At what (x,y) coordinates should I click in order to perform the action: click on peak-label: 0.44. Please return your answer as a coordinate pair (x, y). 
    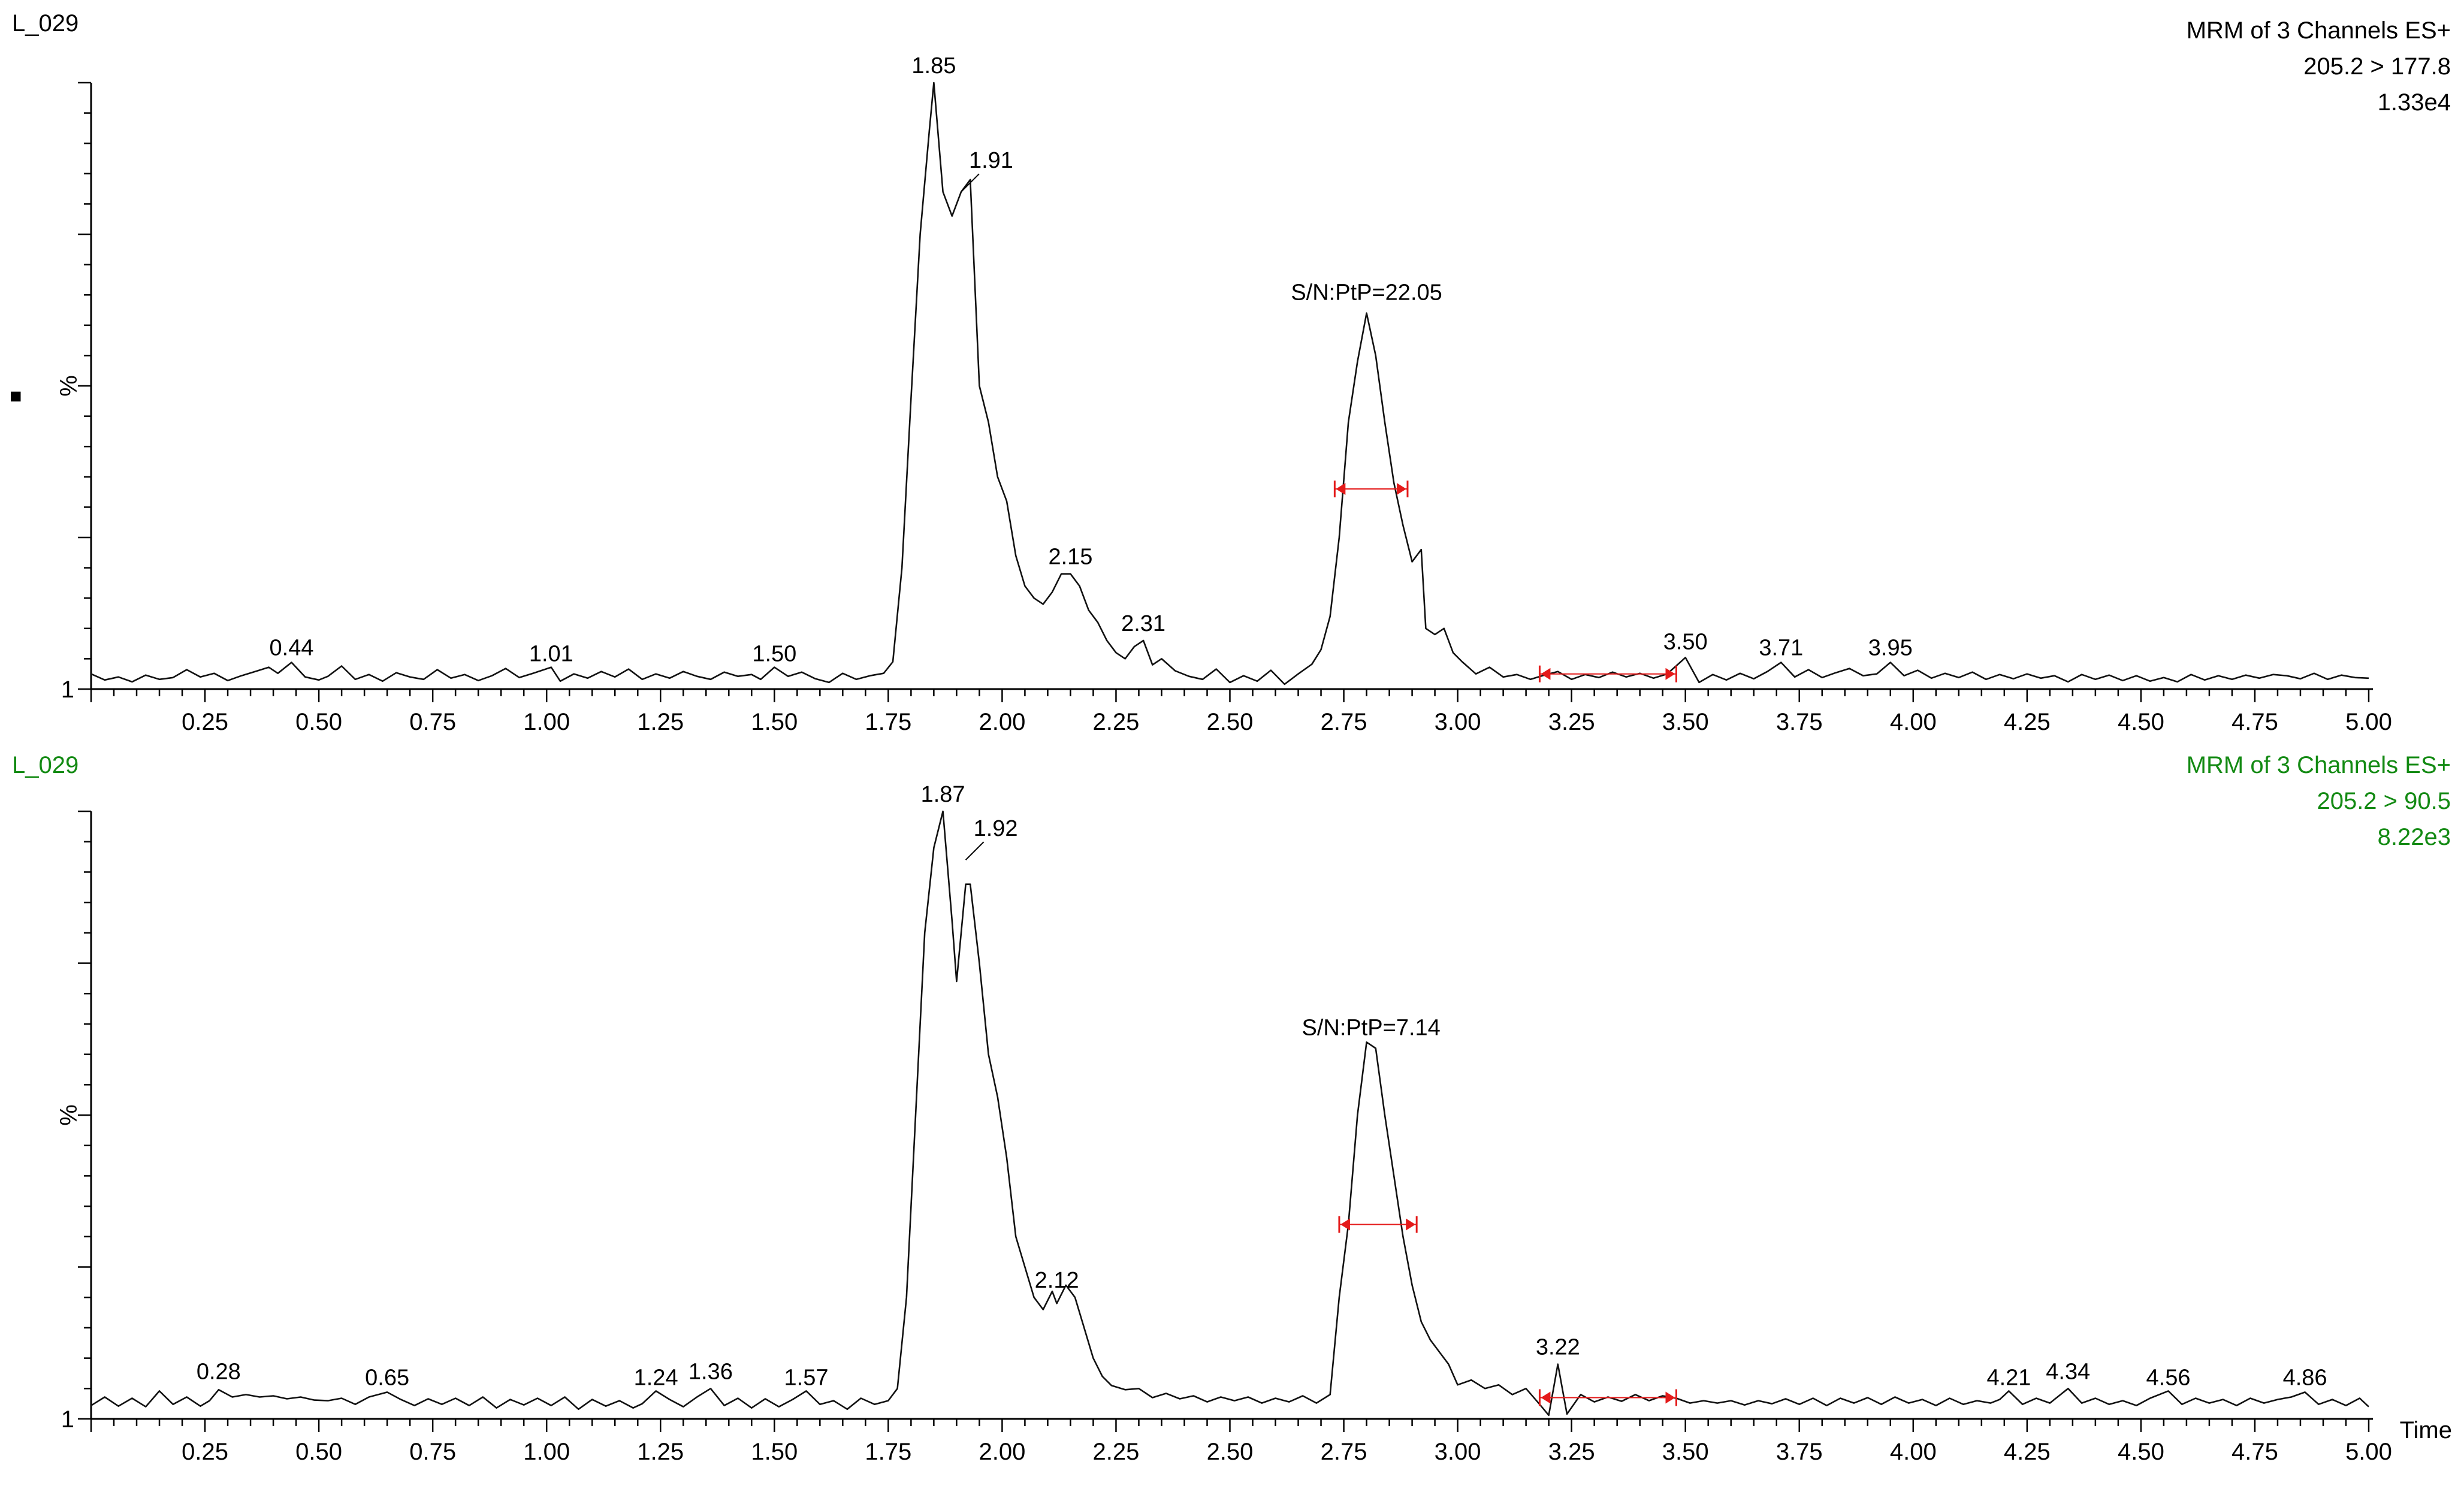
    Looking at the image, I should click on (292, 648).